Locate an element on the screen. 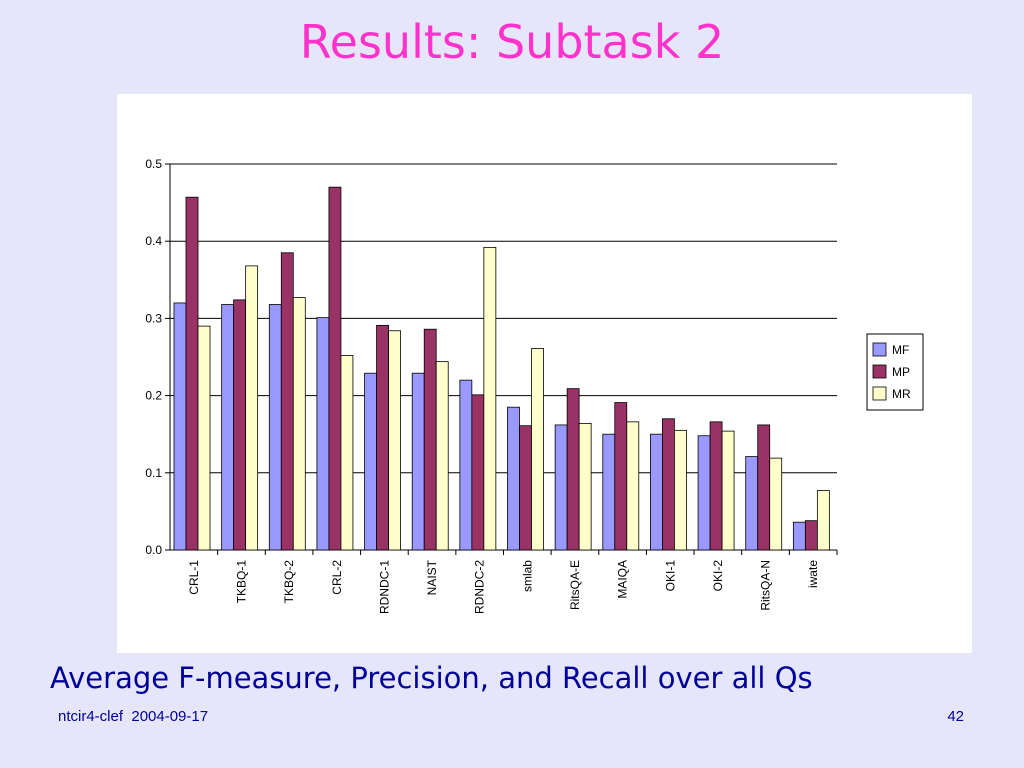 The width and height of the screenshot is (1024, 768). x-tick-label: CRL-1 is located at coordinates (194, 577).